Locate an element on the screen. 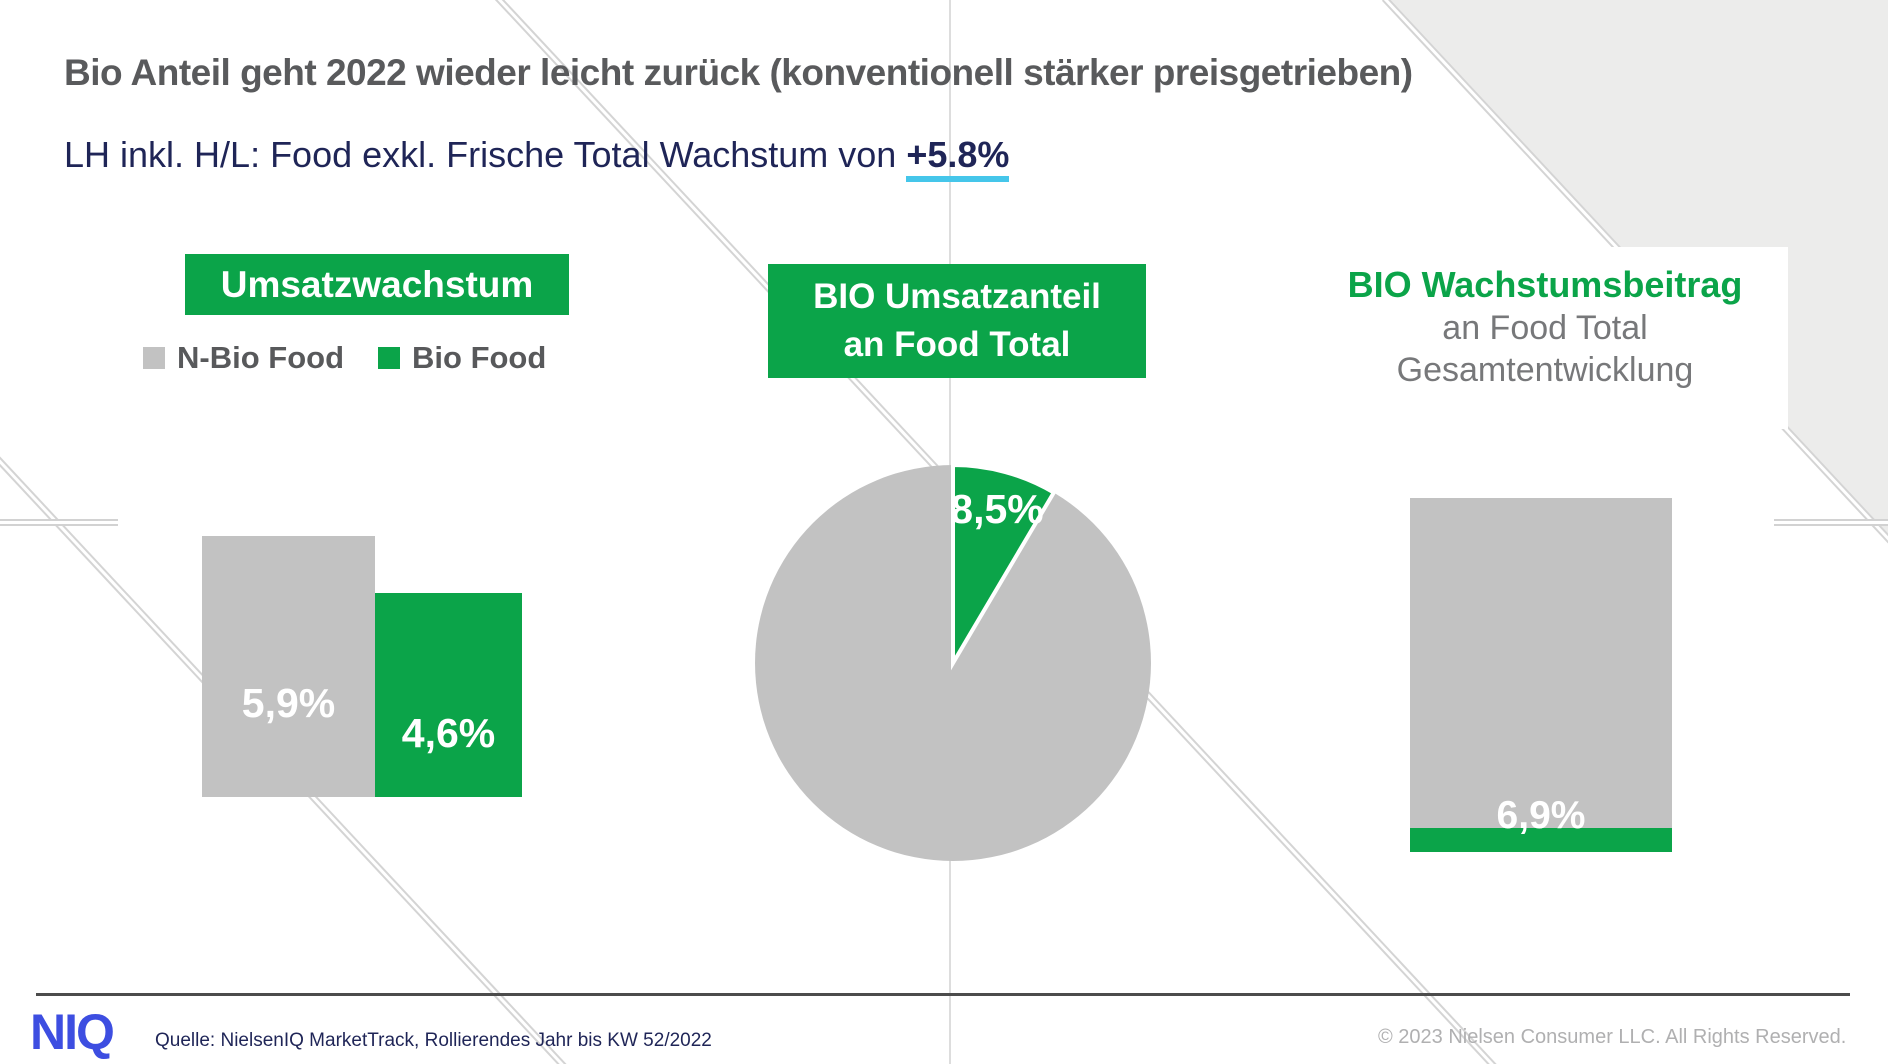 The image size is (1888, 1064). segment-nbio-food is located at coordinates (1541, 663).